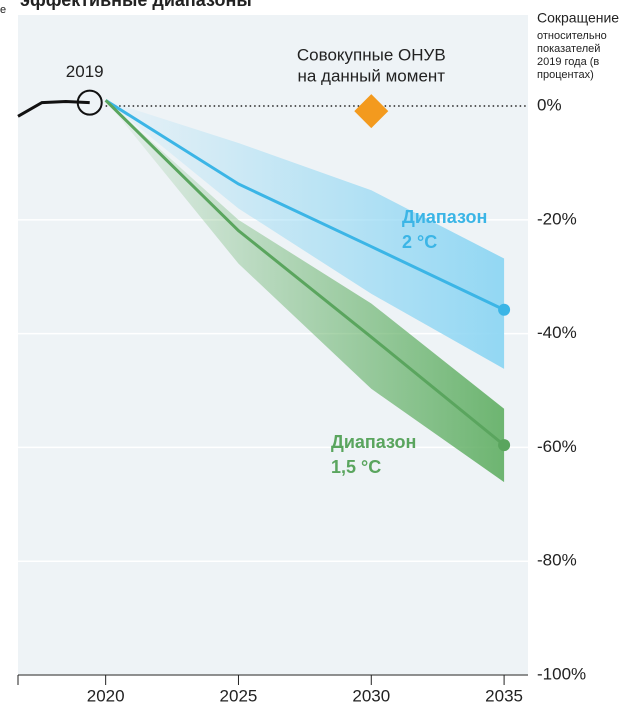 The image size is (642, 708). Describe the element at coordinates (3, 10) in the screenshot. I see `left-fragment: е` at that location.